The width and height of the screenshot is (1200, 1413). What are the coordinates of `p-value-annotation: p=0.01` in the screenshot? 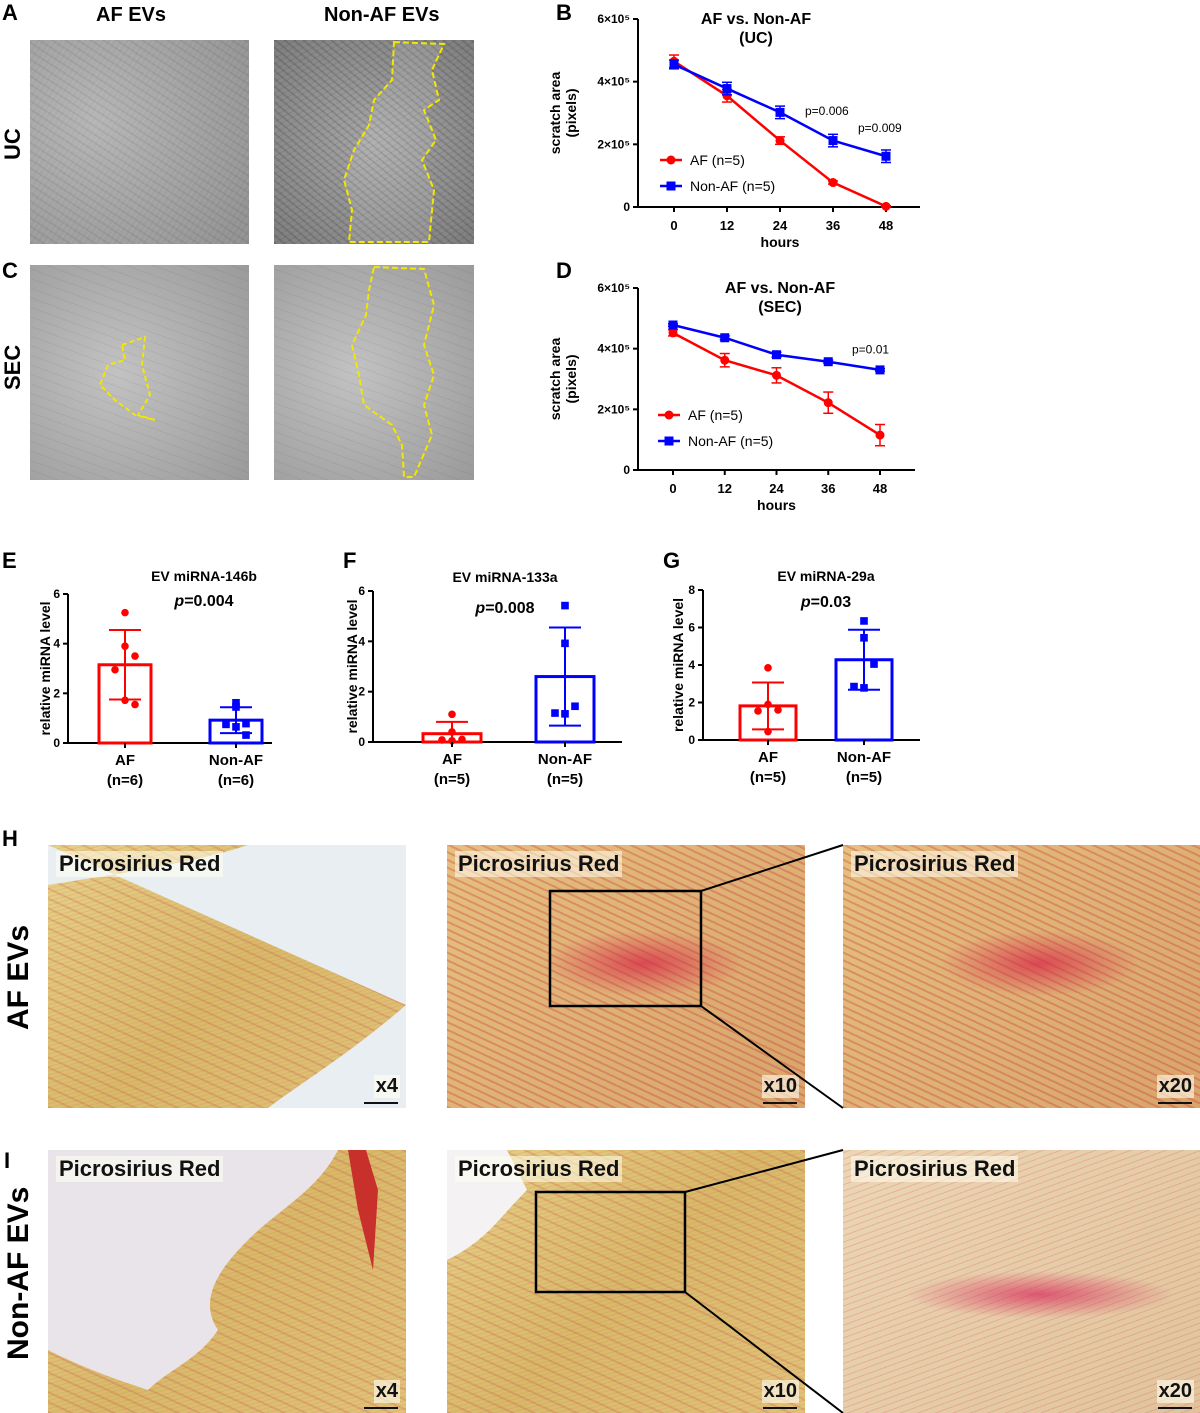 It's located at (870, 350).